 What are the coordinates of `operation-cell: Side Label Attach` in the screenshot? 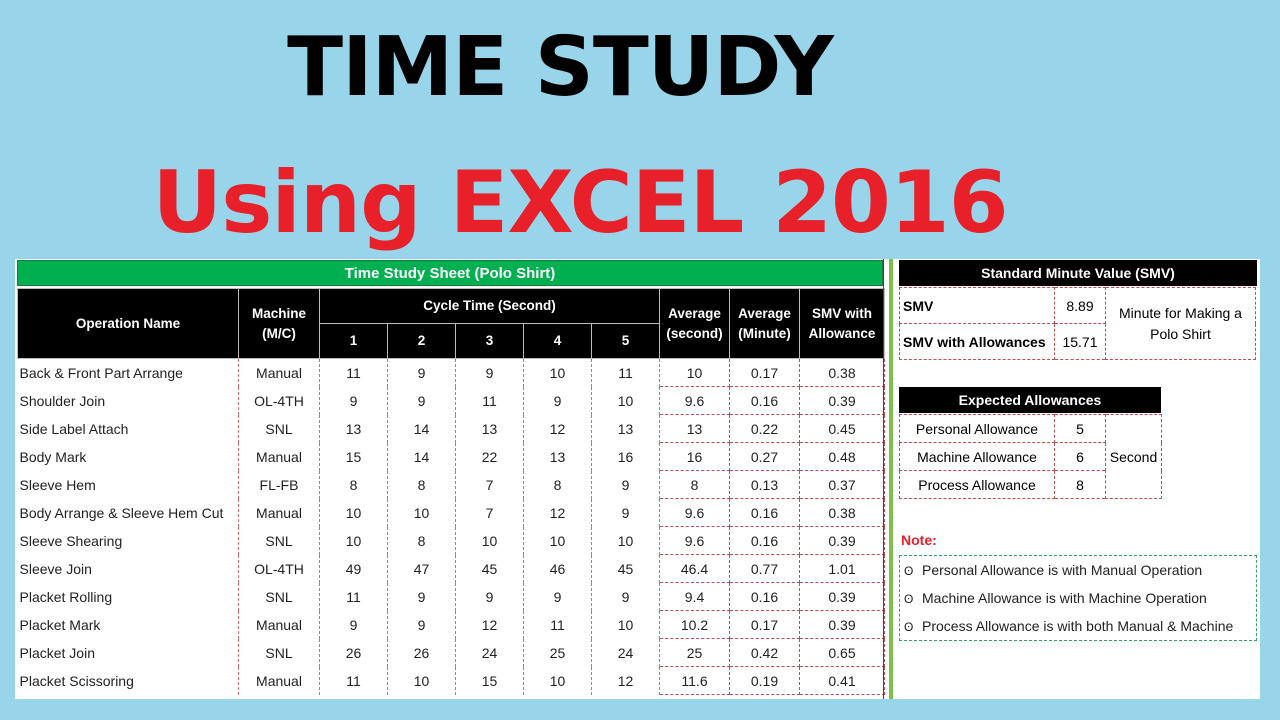 It's located at (128, 428).